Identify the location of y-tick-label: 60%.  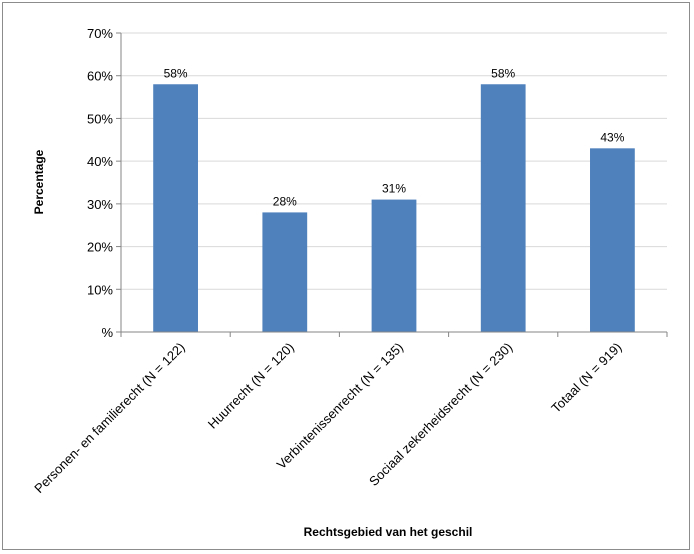
(100, 76).